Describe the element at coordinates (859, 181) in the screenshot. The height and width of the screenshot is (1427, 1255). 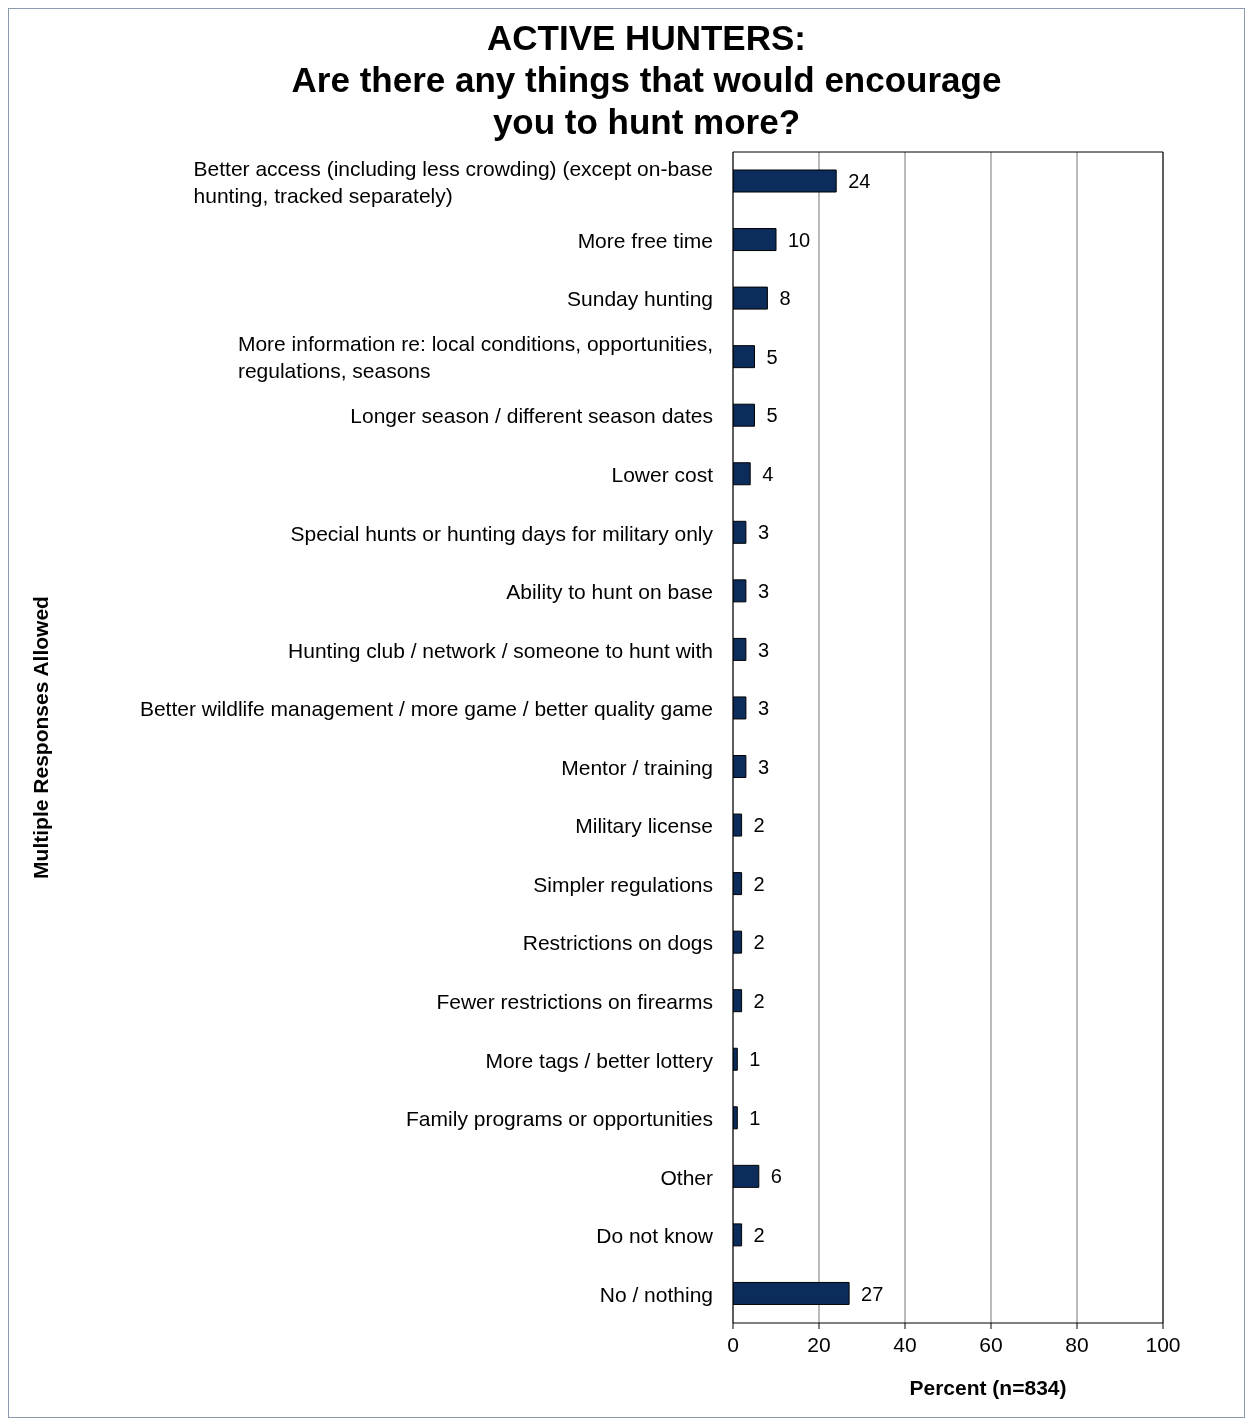
I see `data-label: 24` at that location.